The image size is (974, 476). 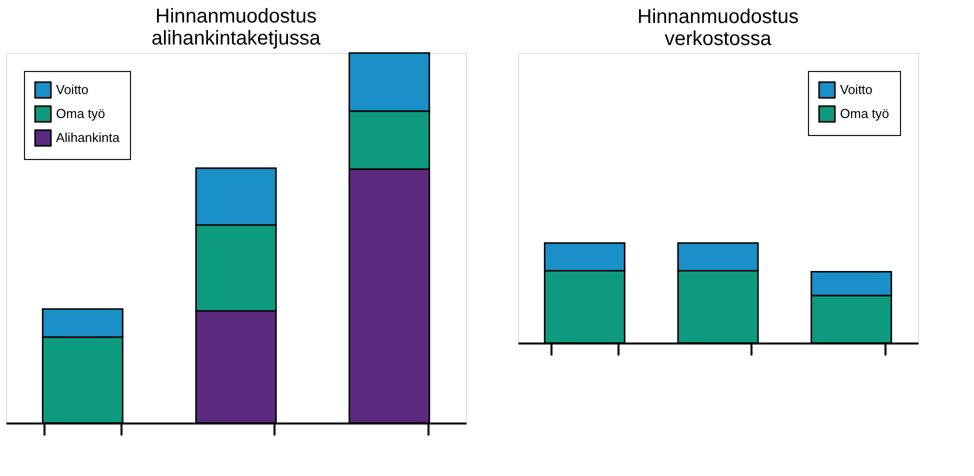 I want to click on chart-title: Hinnanmuodostus alihankintaketjussa, so click(x=237, y=27).